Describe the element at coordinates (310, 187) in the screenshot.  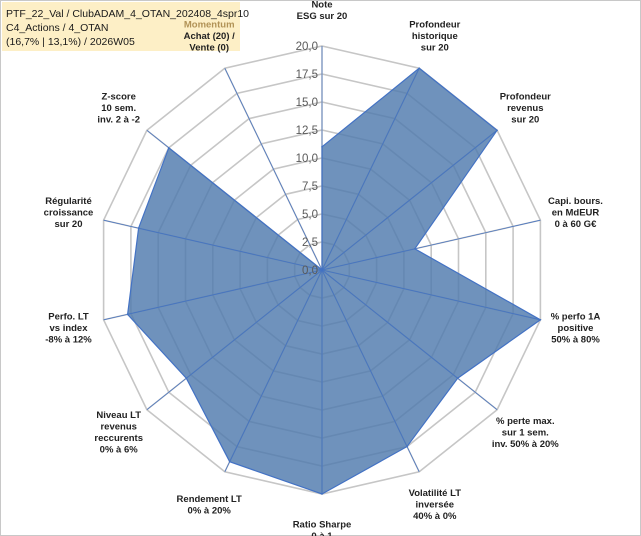
I see `tick-label: 7,5` at that location.